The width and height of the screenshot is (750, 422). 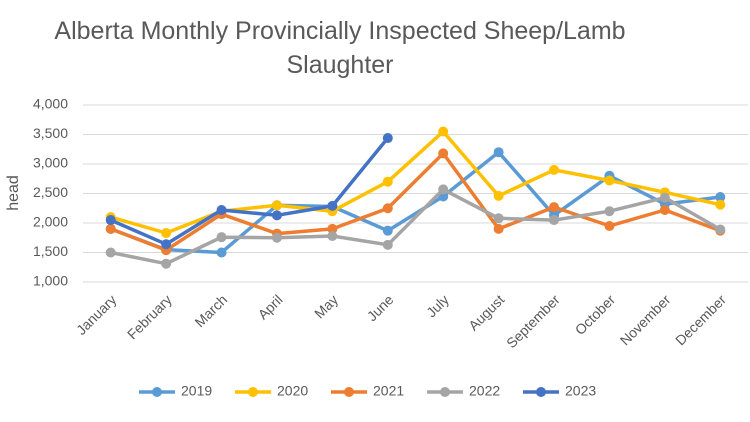 What do you see at coordinates (580, 391) in the screenshot?
I see `legend-label: 2023` at bounding box center [580, 391].